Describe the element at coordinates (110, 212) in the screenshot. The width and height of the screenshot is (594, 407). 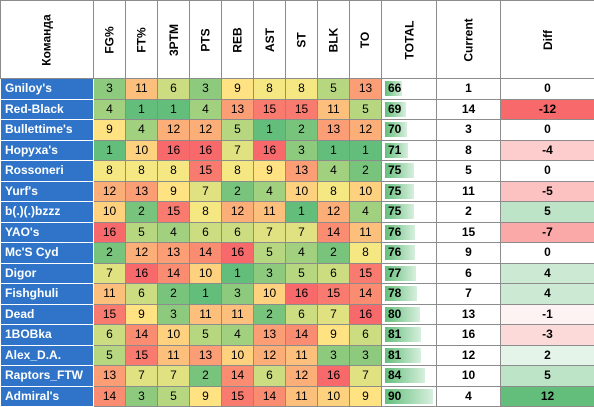
I see `stat-cell-fg-pct: 10` at that location.